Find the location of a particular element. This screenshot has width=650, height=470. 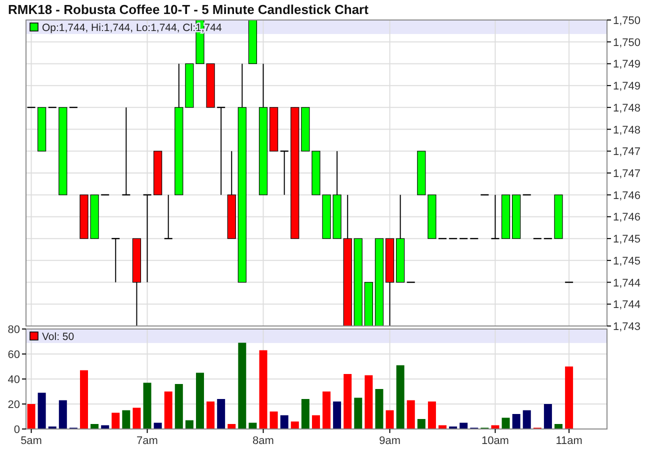

x-tick-label: 5am is located at coordinates (31, 441).